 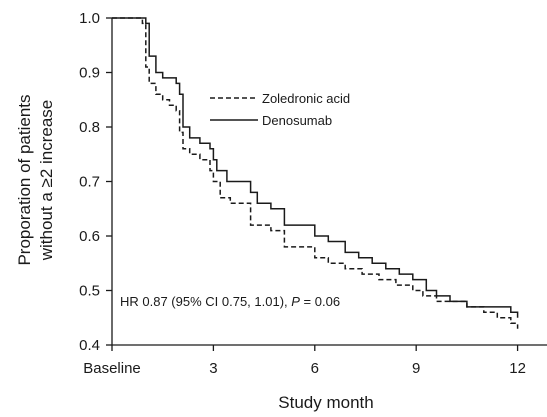 What do you see at coordinates (24, 179) in the screenshot?
I see `y-axis-title-line1: Proporation of patients` at bounding box center [24, 179].